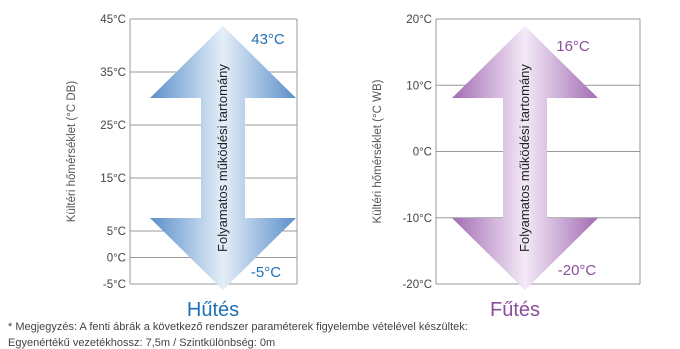 This screenshot has width=680, height=349. What do you see at coordinates (213, 310) in the screenshot?
I see `cooling-title: Hűtés` at bounding box center [213, 310].